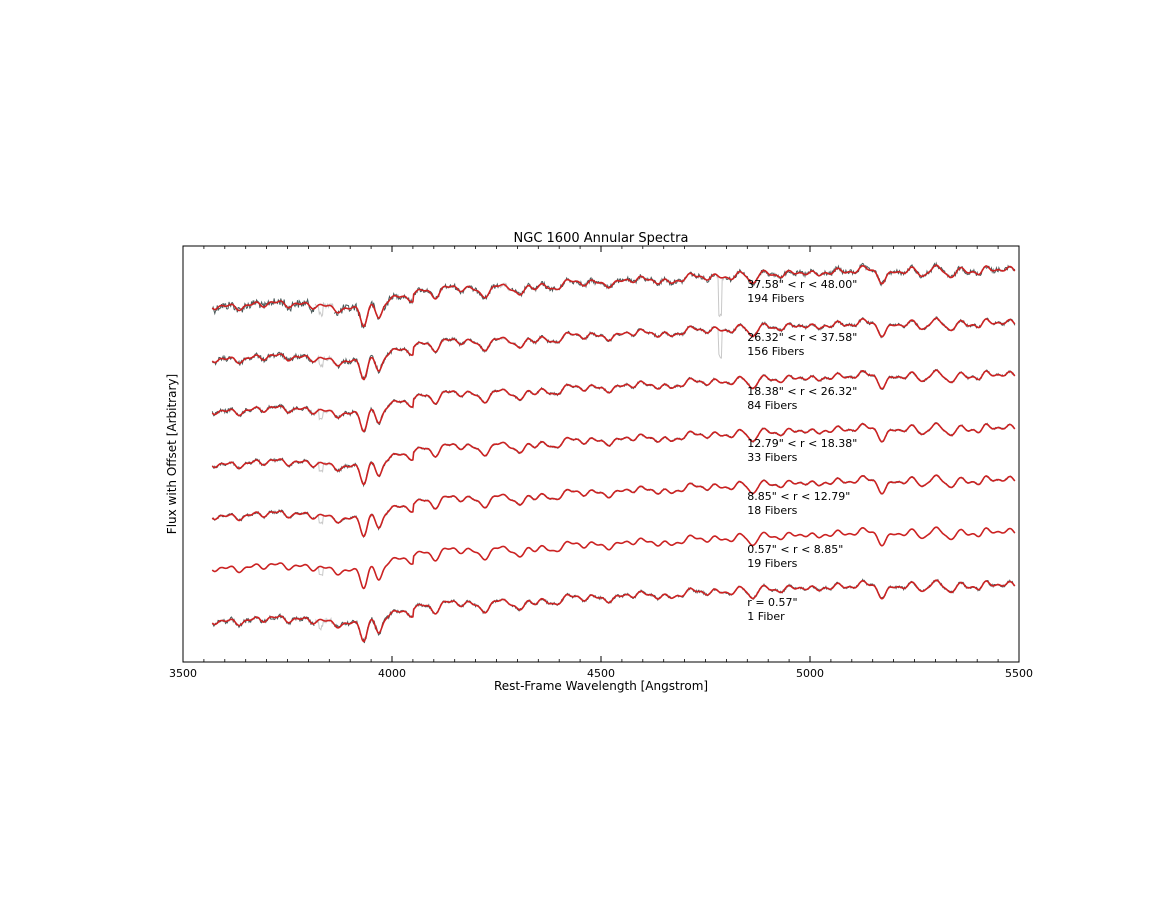 This screenshot has width=1176, height=909. Describe the element at coordinates (601, 686) in the screenshot. I see `x-axis-label: Rest-Frame Wavelength [Angstrom]` at that location.